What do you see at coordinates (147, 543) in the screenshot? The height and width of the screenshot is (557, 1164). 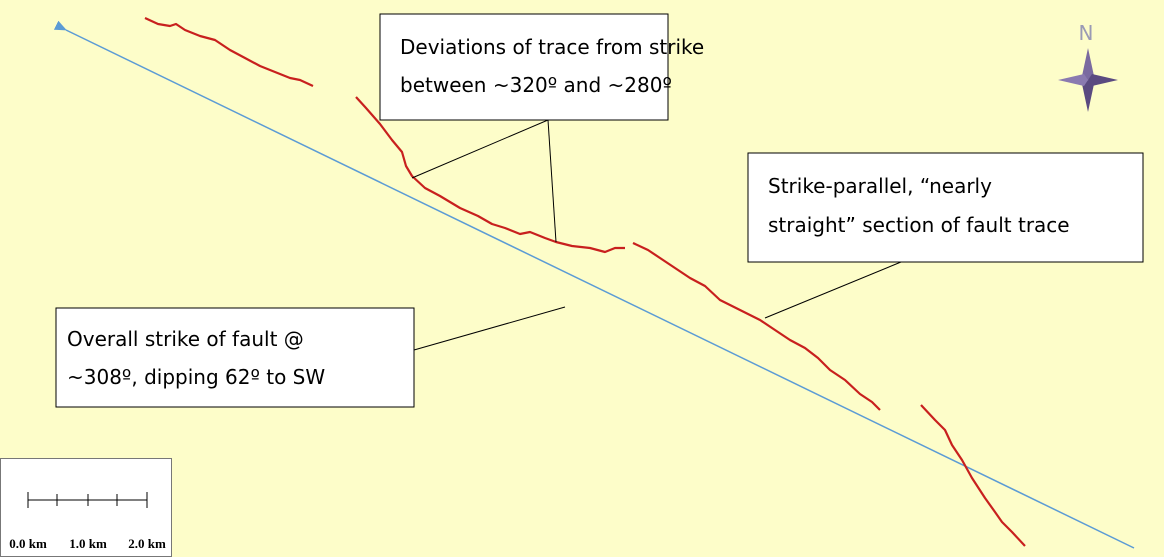 I see `scale-label: 2.0 km` at bounding box center [147, 543].